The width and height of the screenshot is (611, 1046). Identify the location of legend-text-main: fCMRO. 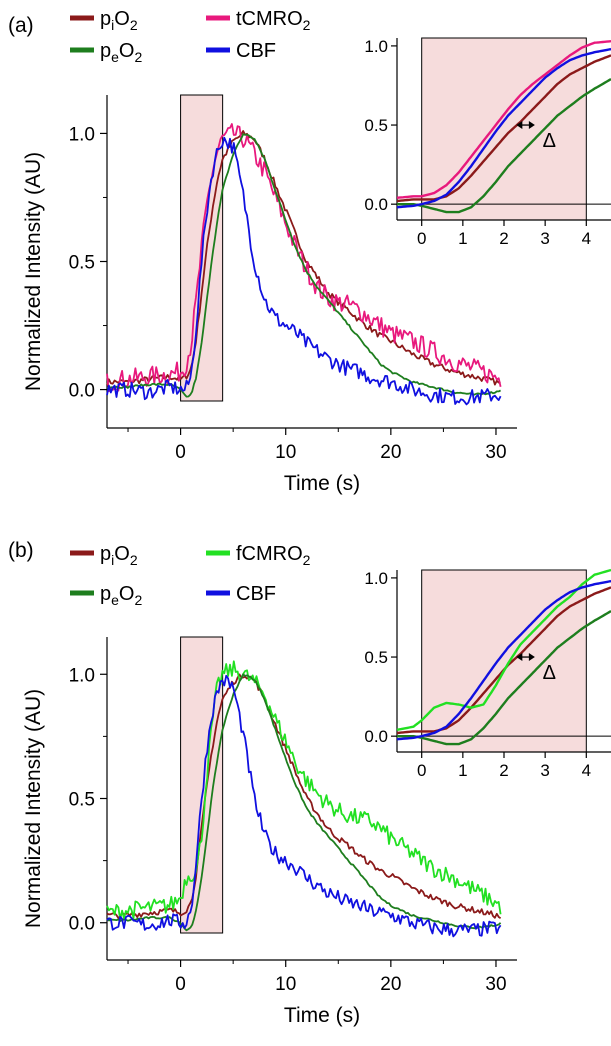
(269, 554).